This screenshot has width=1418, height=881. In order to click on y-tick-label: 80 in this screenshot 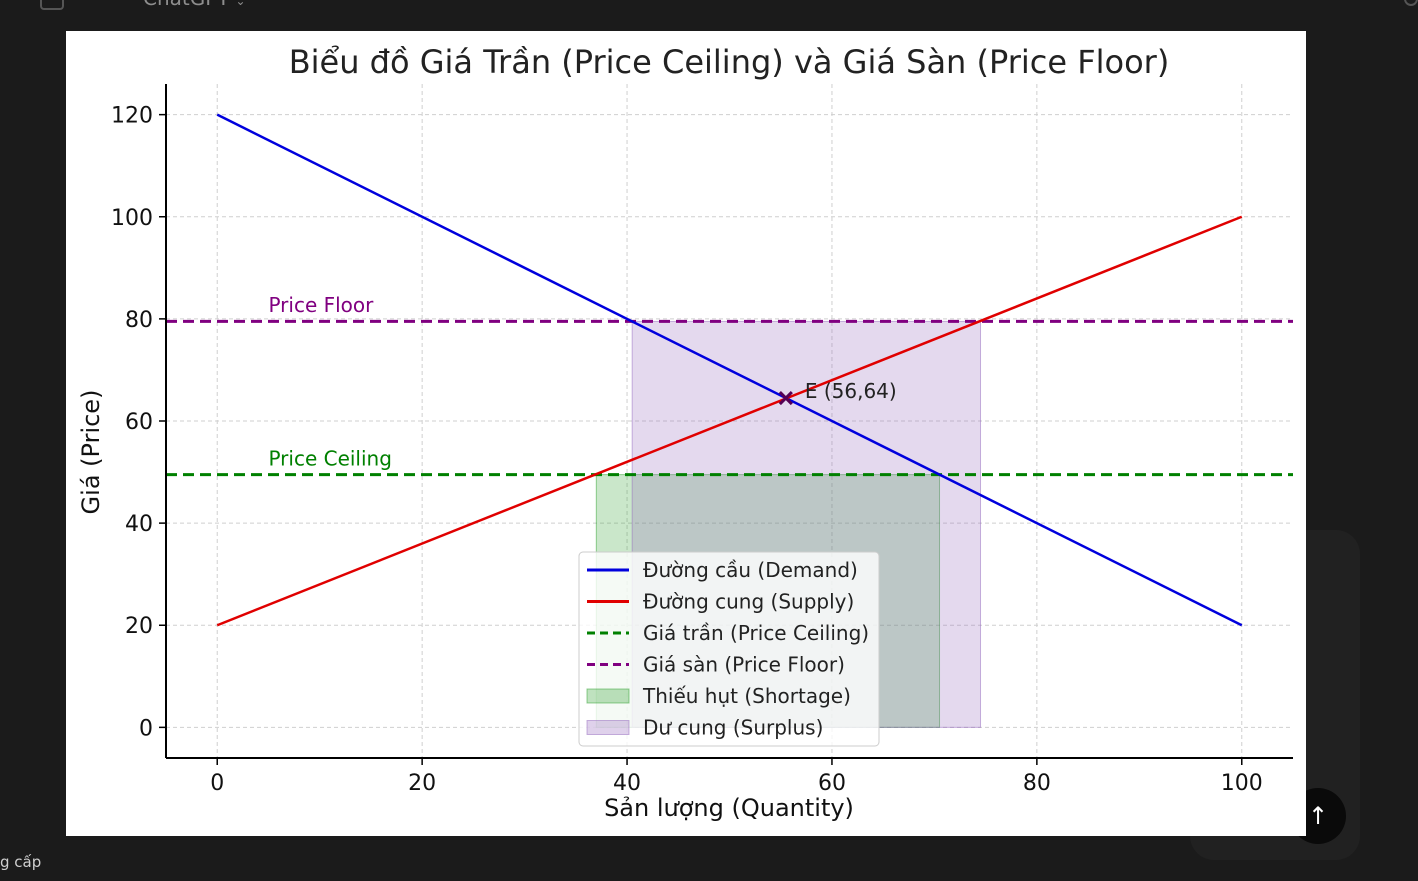, I will do `click(139, 320)`.